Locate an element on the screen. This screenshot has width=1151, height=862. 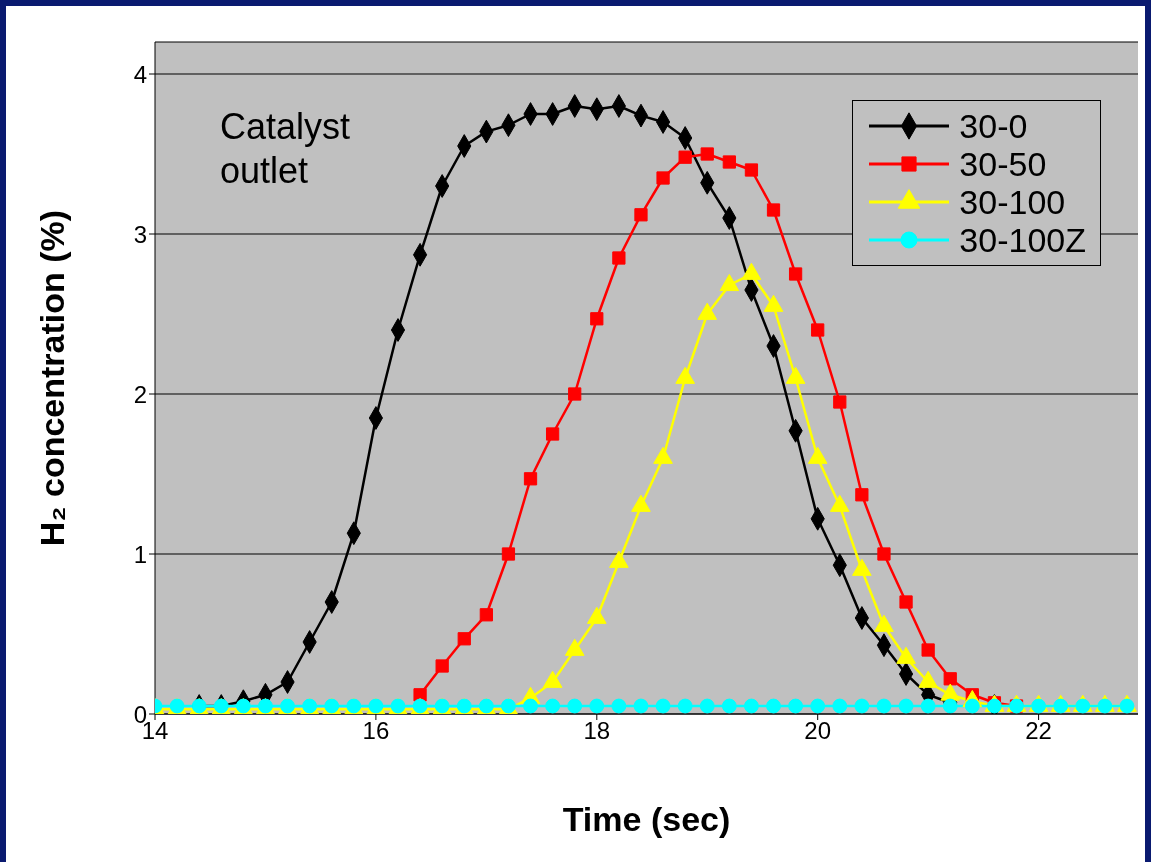
annotation: Catalyst outlet is located at coordinates (286, 149).